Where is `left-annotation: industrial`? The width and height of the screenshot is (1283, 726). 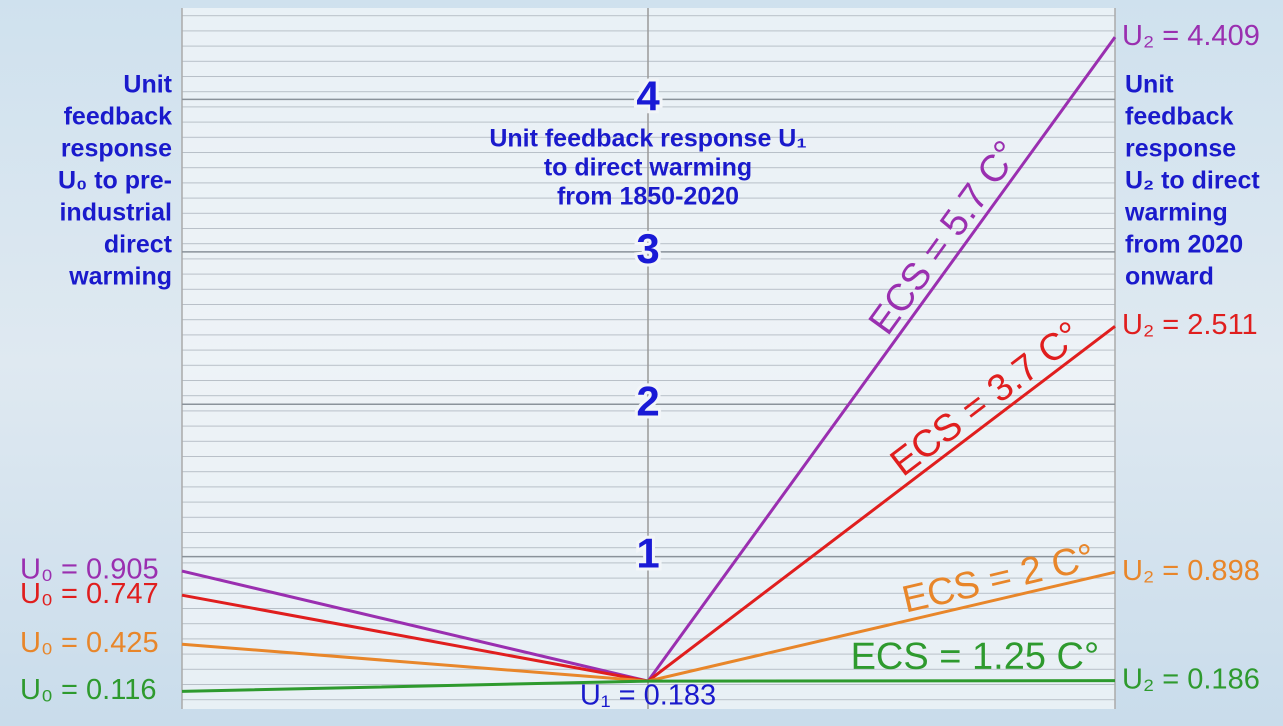 left-annotation: industrial is located at coordinates (115, 213).